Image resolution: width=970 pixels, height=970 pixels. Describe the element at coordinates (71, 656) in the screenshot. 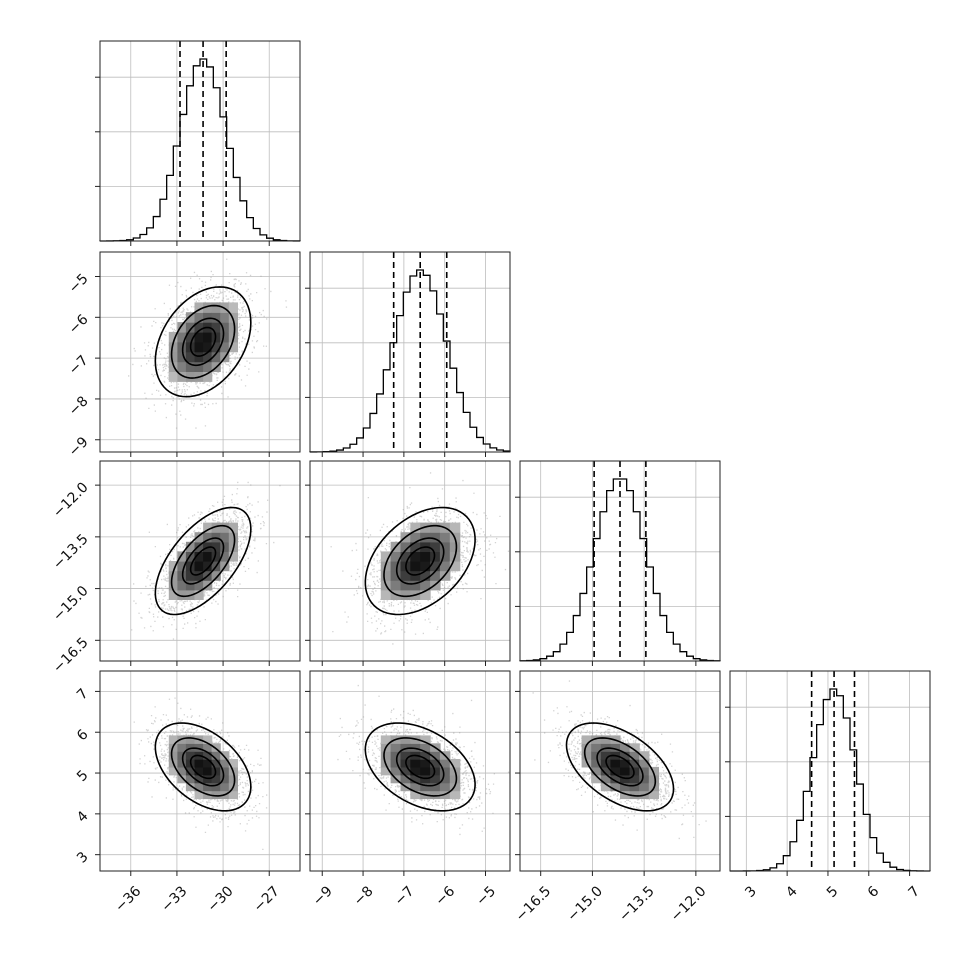

I see `y-tick-label: −16.5` at that location.